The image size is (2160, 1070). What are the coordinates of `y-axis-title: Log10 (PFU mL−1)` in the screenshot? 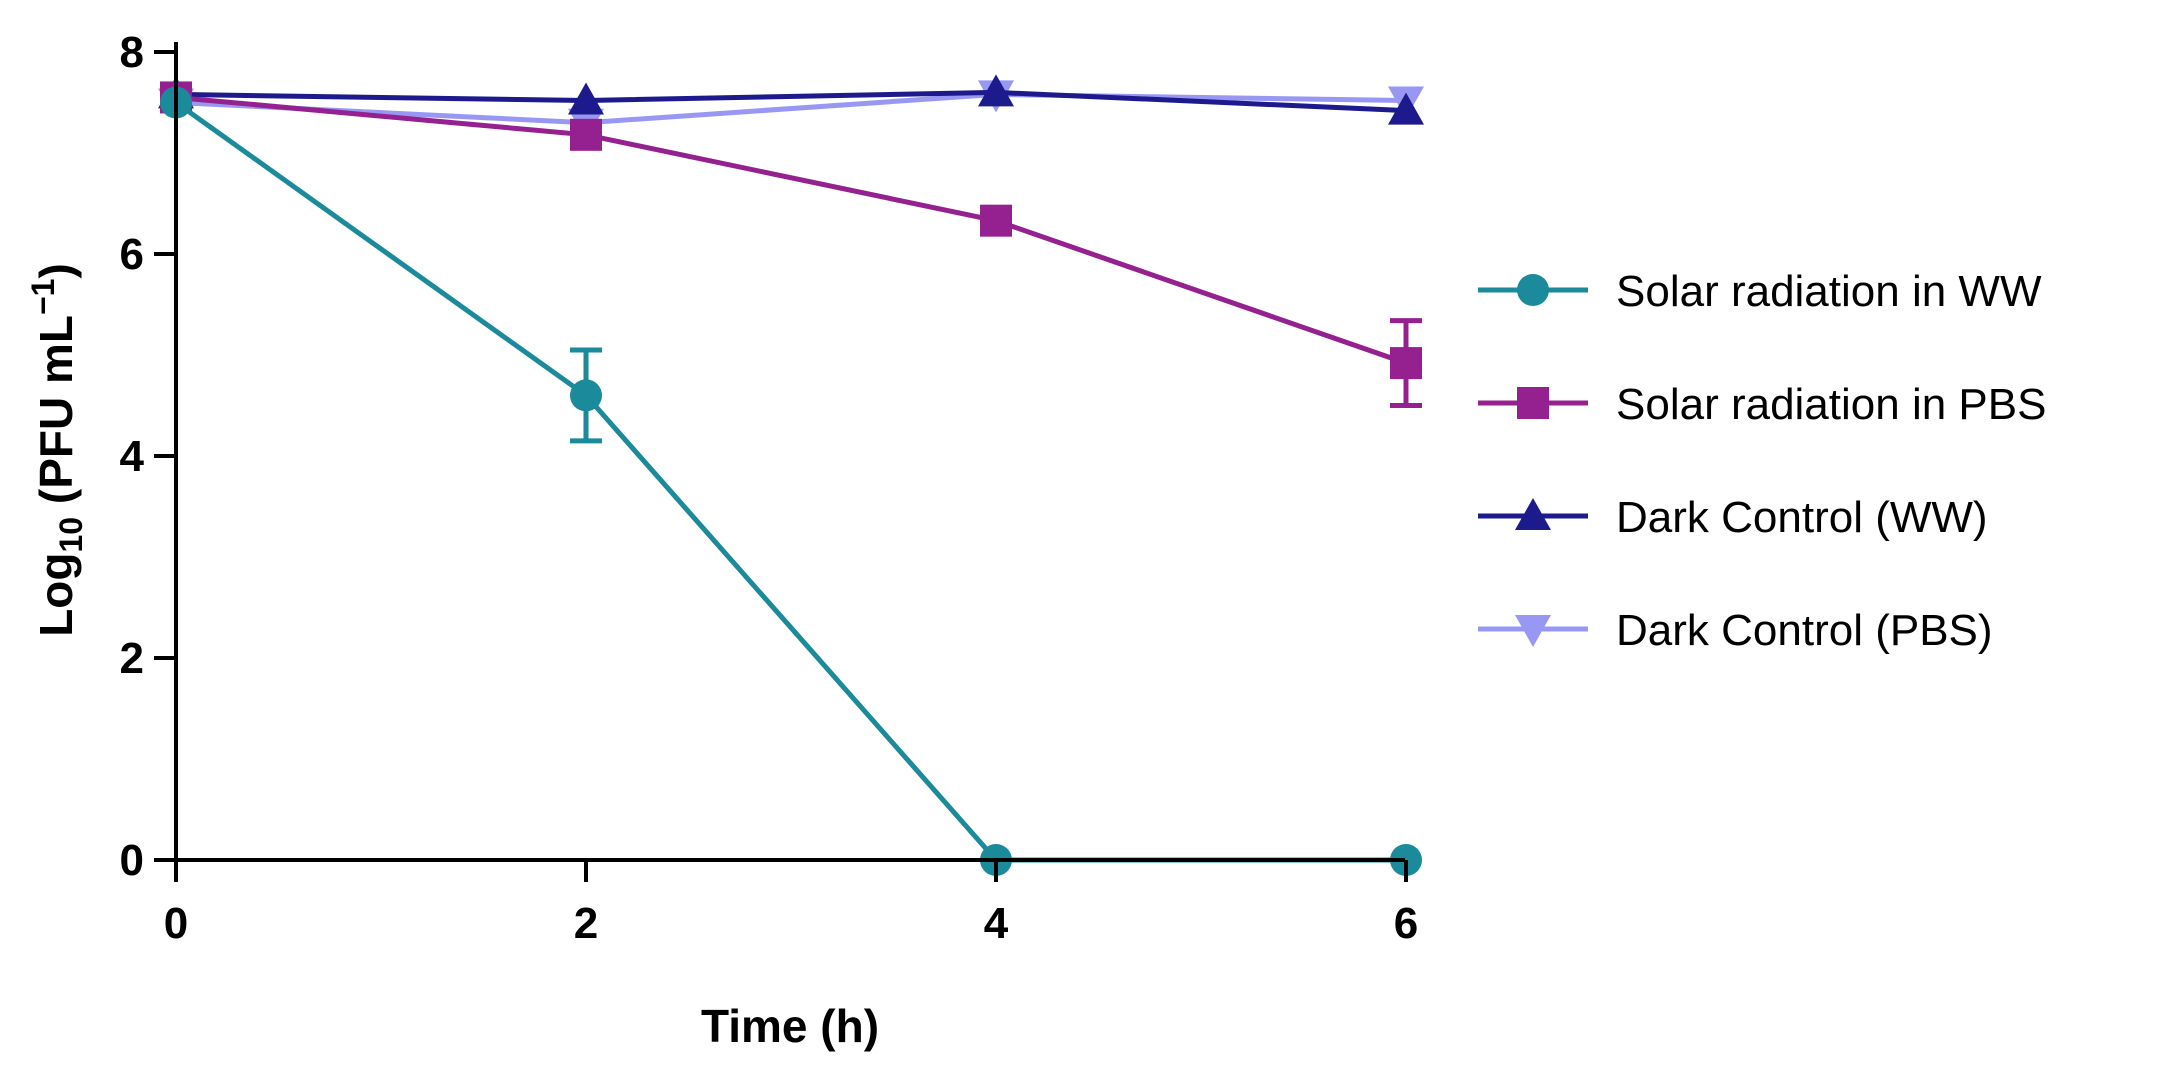 It's located at (57, 450).